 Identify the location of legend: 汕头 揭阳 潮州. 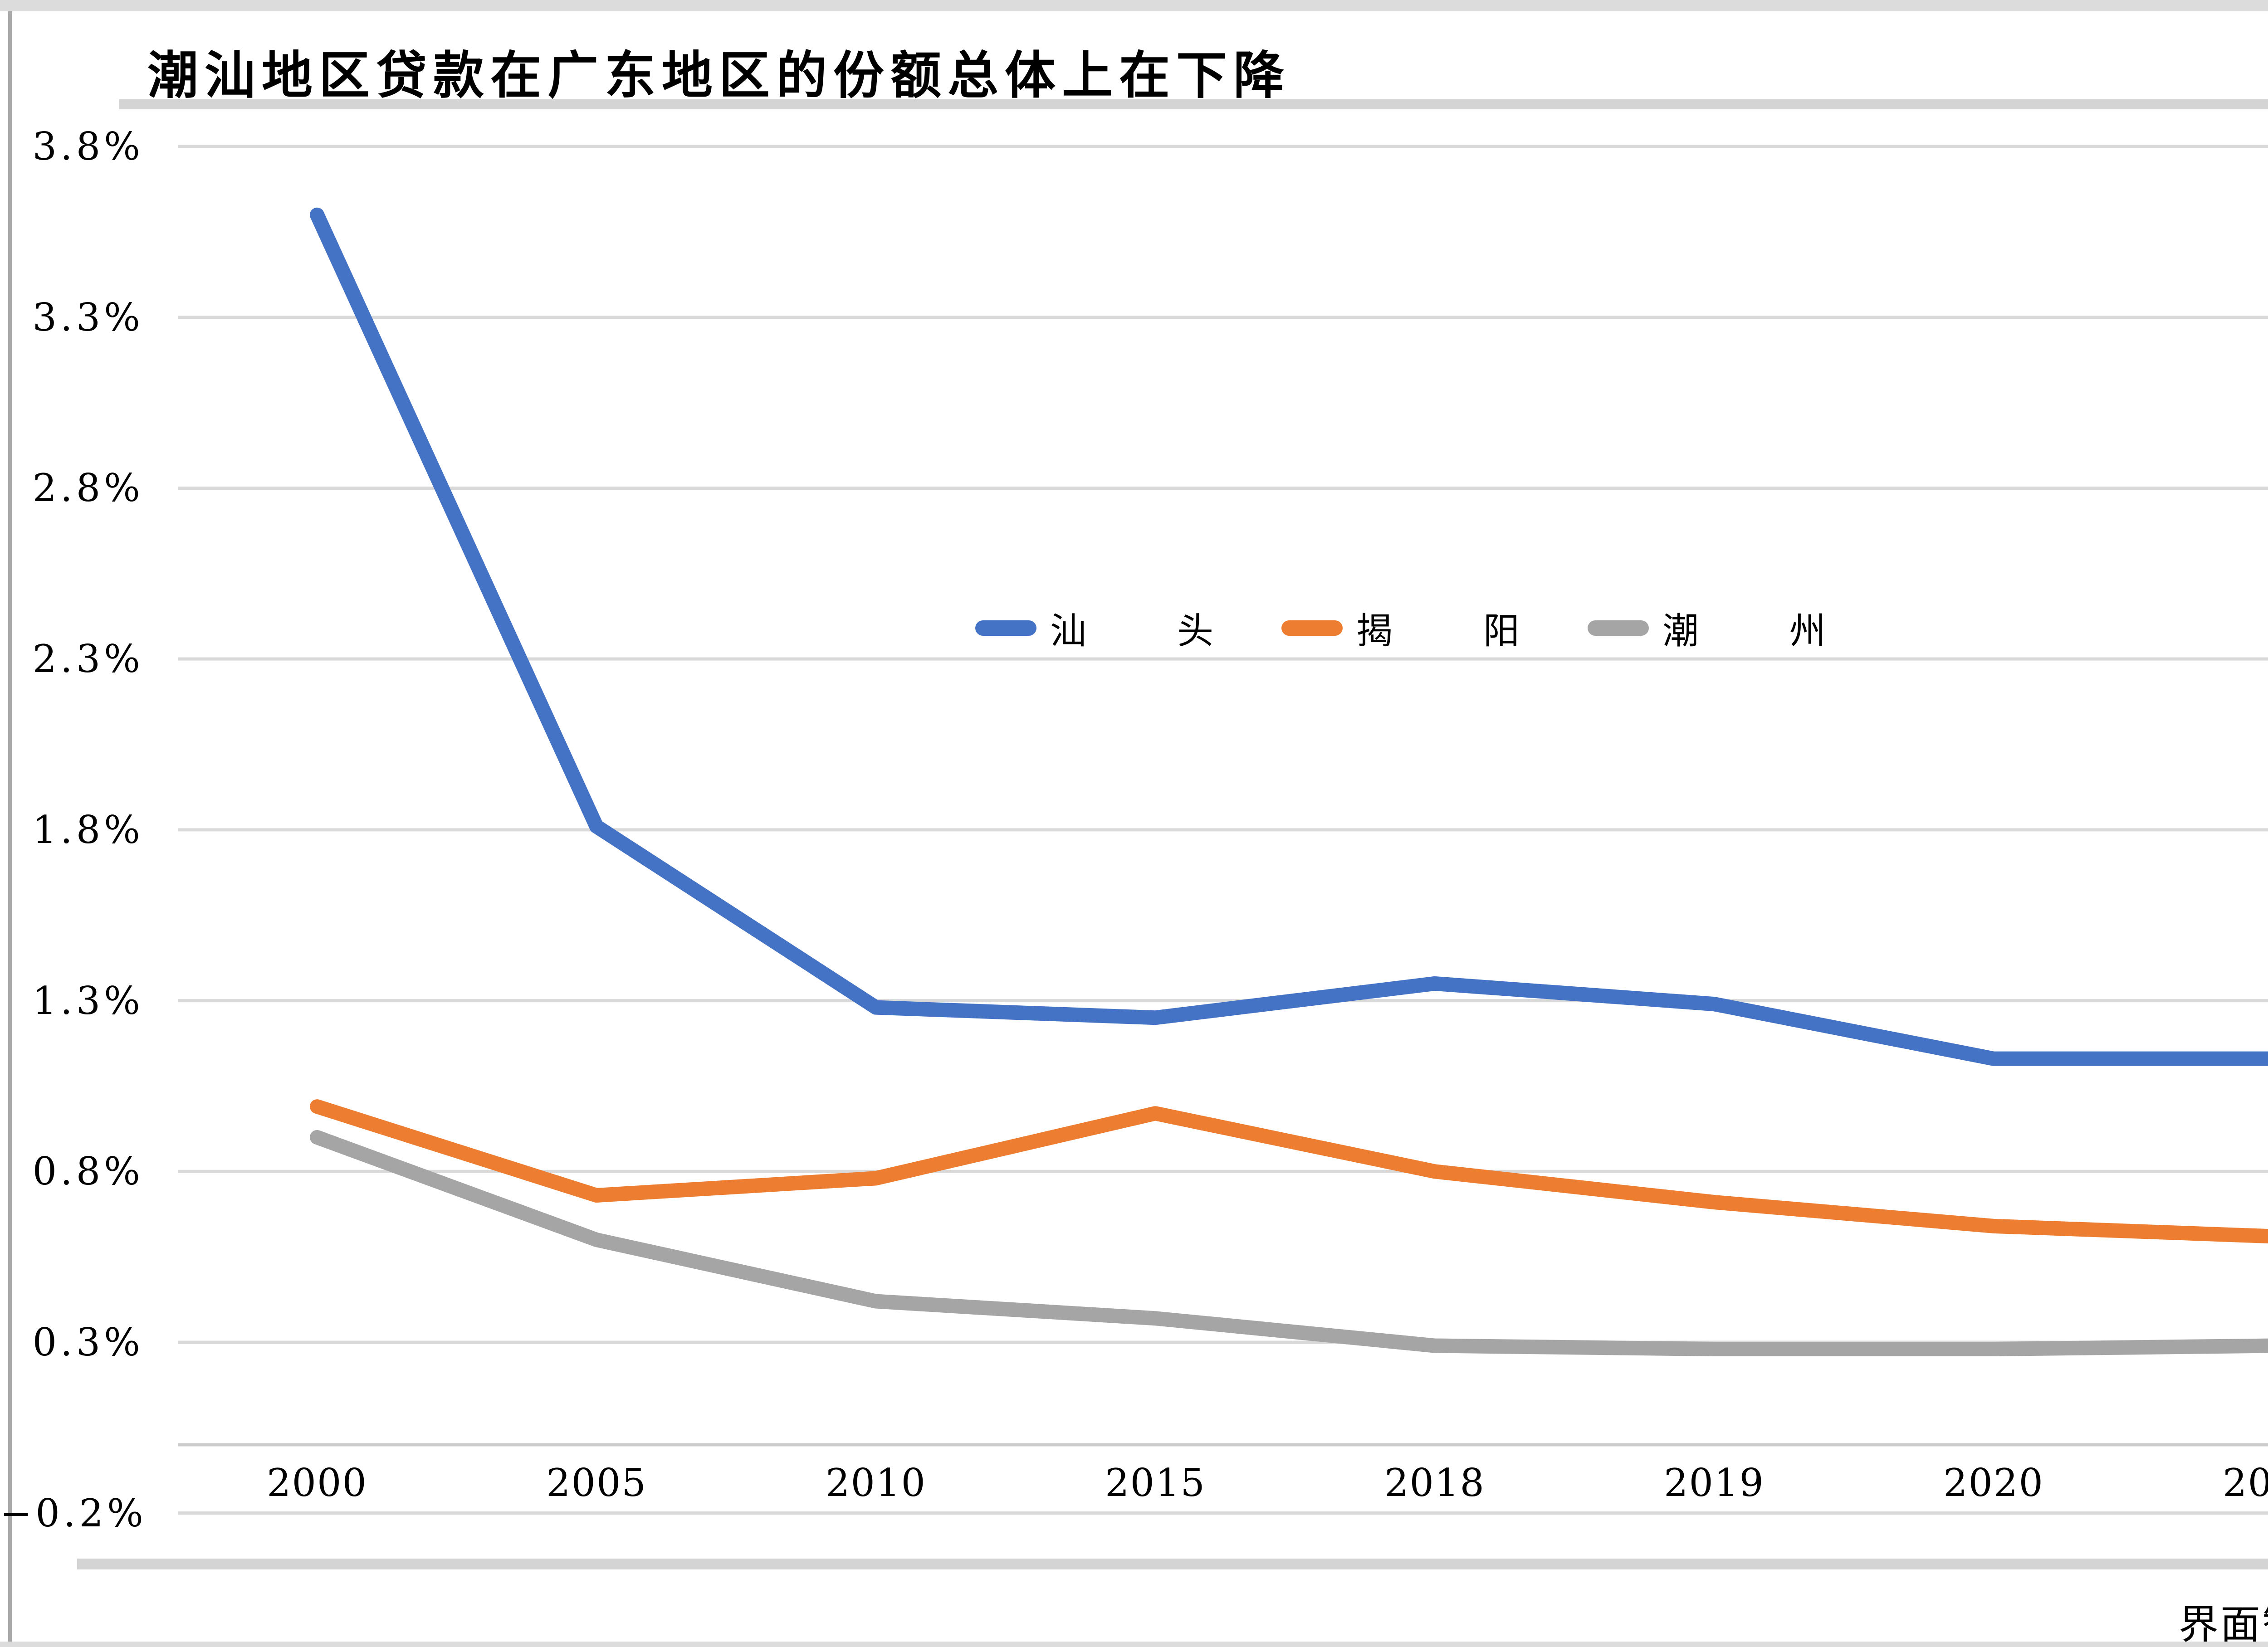
(1407, 630).